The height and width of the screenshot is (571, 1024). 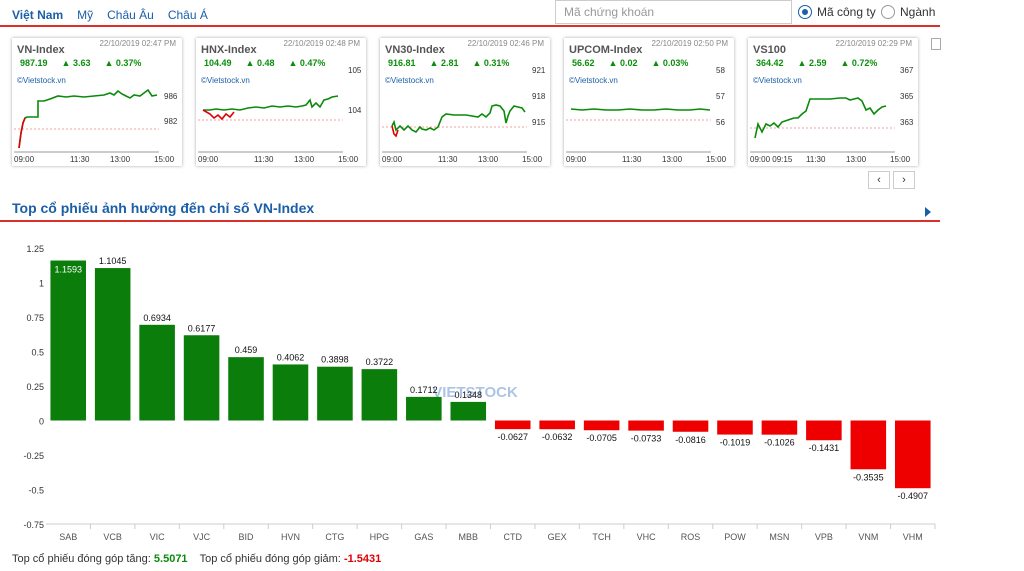 What do you see at coordinates (868, 537) in the screenshot?
I see `category-label: VNM` at bounding box center [868, 537].